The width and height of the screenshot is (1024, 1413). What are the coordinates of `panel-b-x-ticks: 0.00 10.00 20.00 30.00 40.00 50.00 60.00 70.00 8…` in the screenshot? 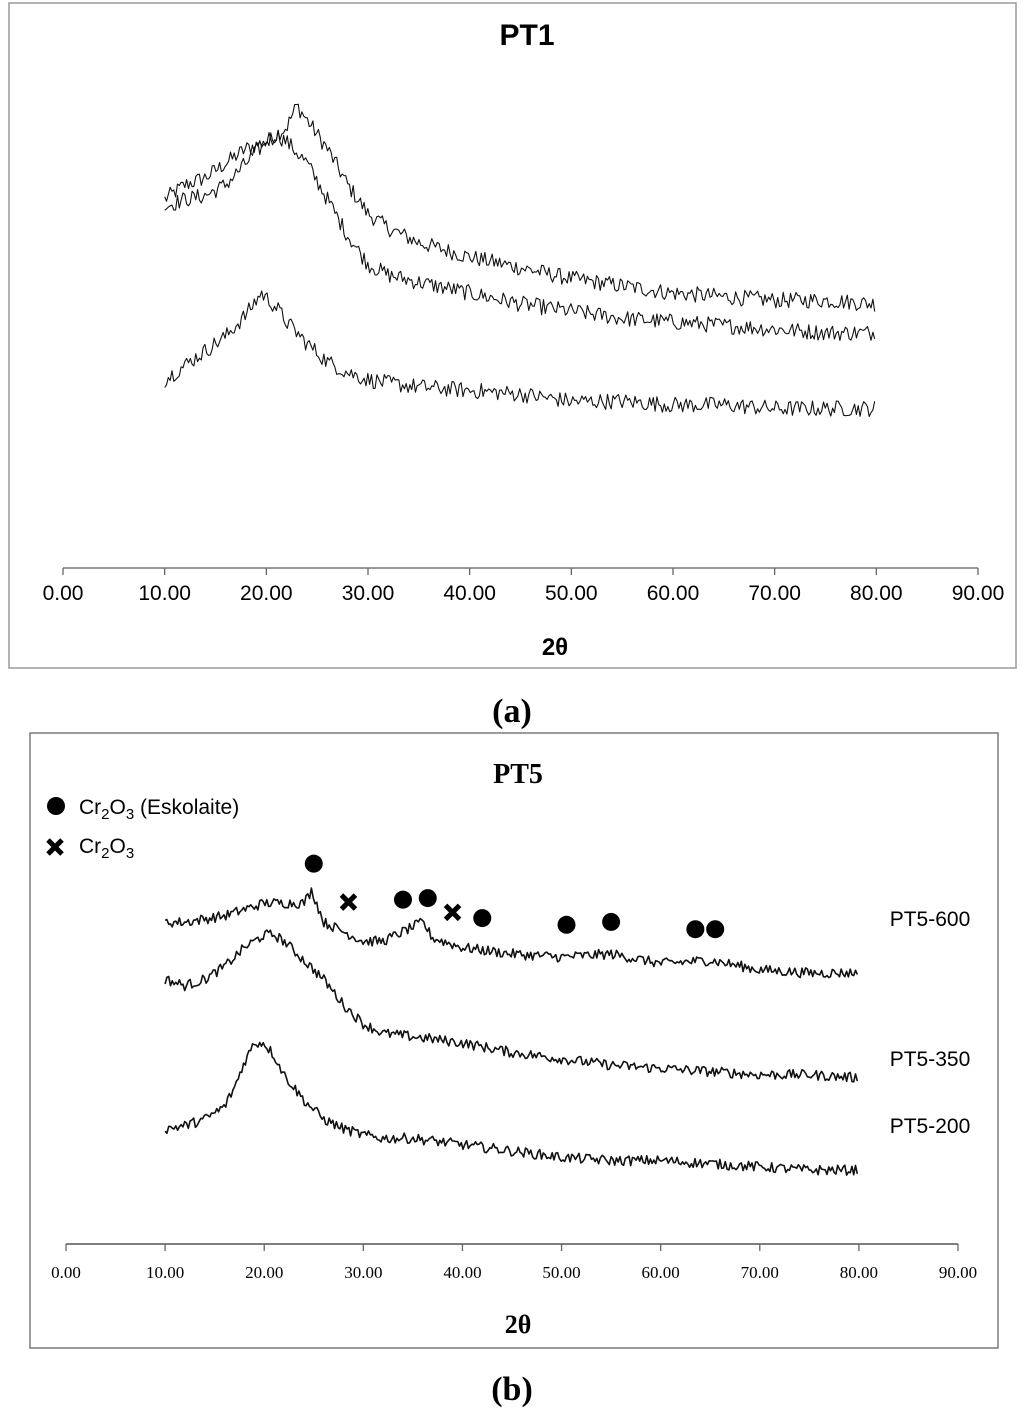 It's located at (514, 1263).